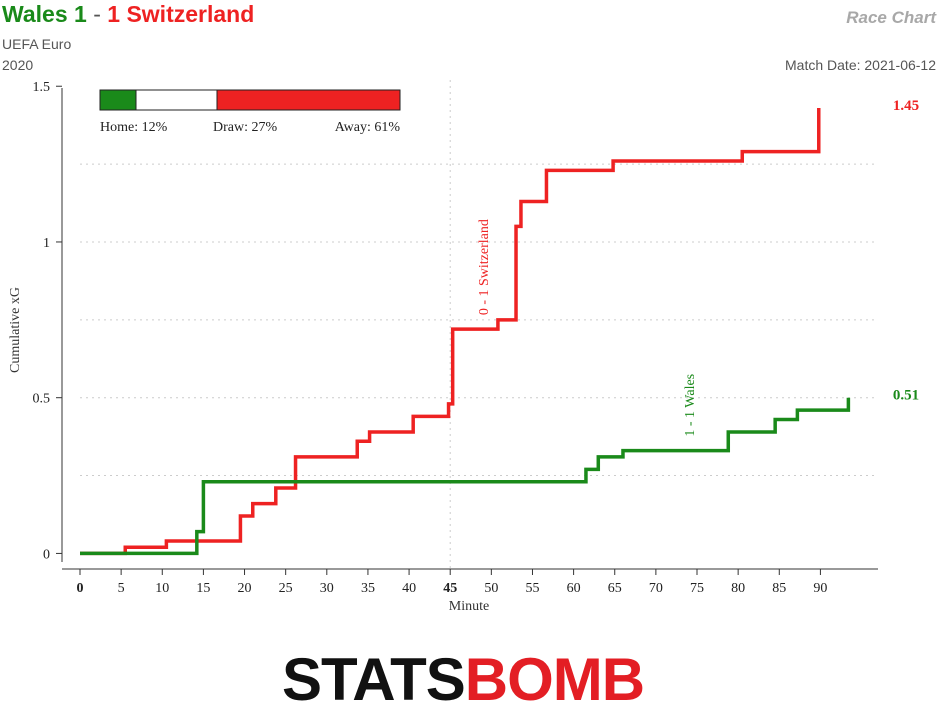  What do you see at coordinates (286, 588) in the screenshot?
I see `x-tick-label: 25` at bounding box center [286, 588].